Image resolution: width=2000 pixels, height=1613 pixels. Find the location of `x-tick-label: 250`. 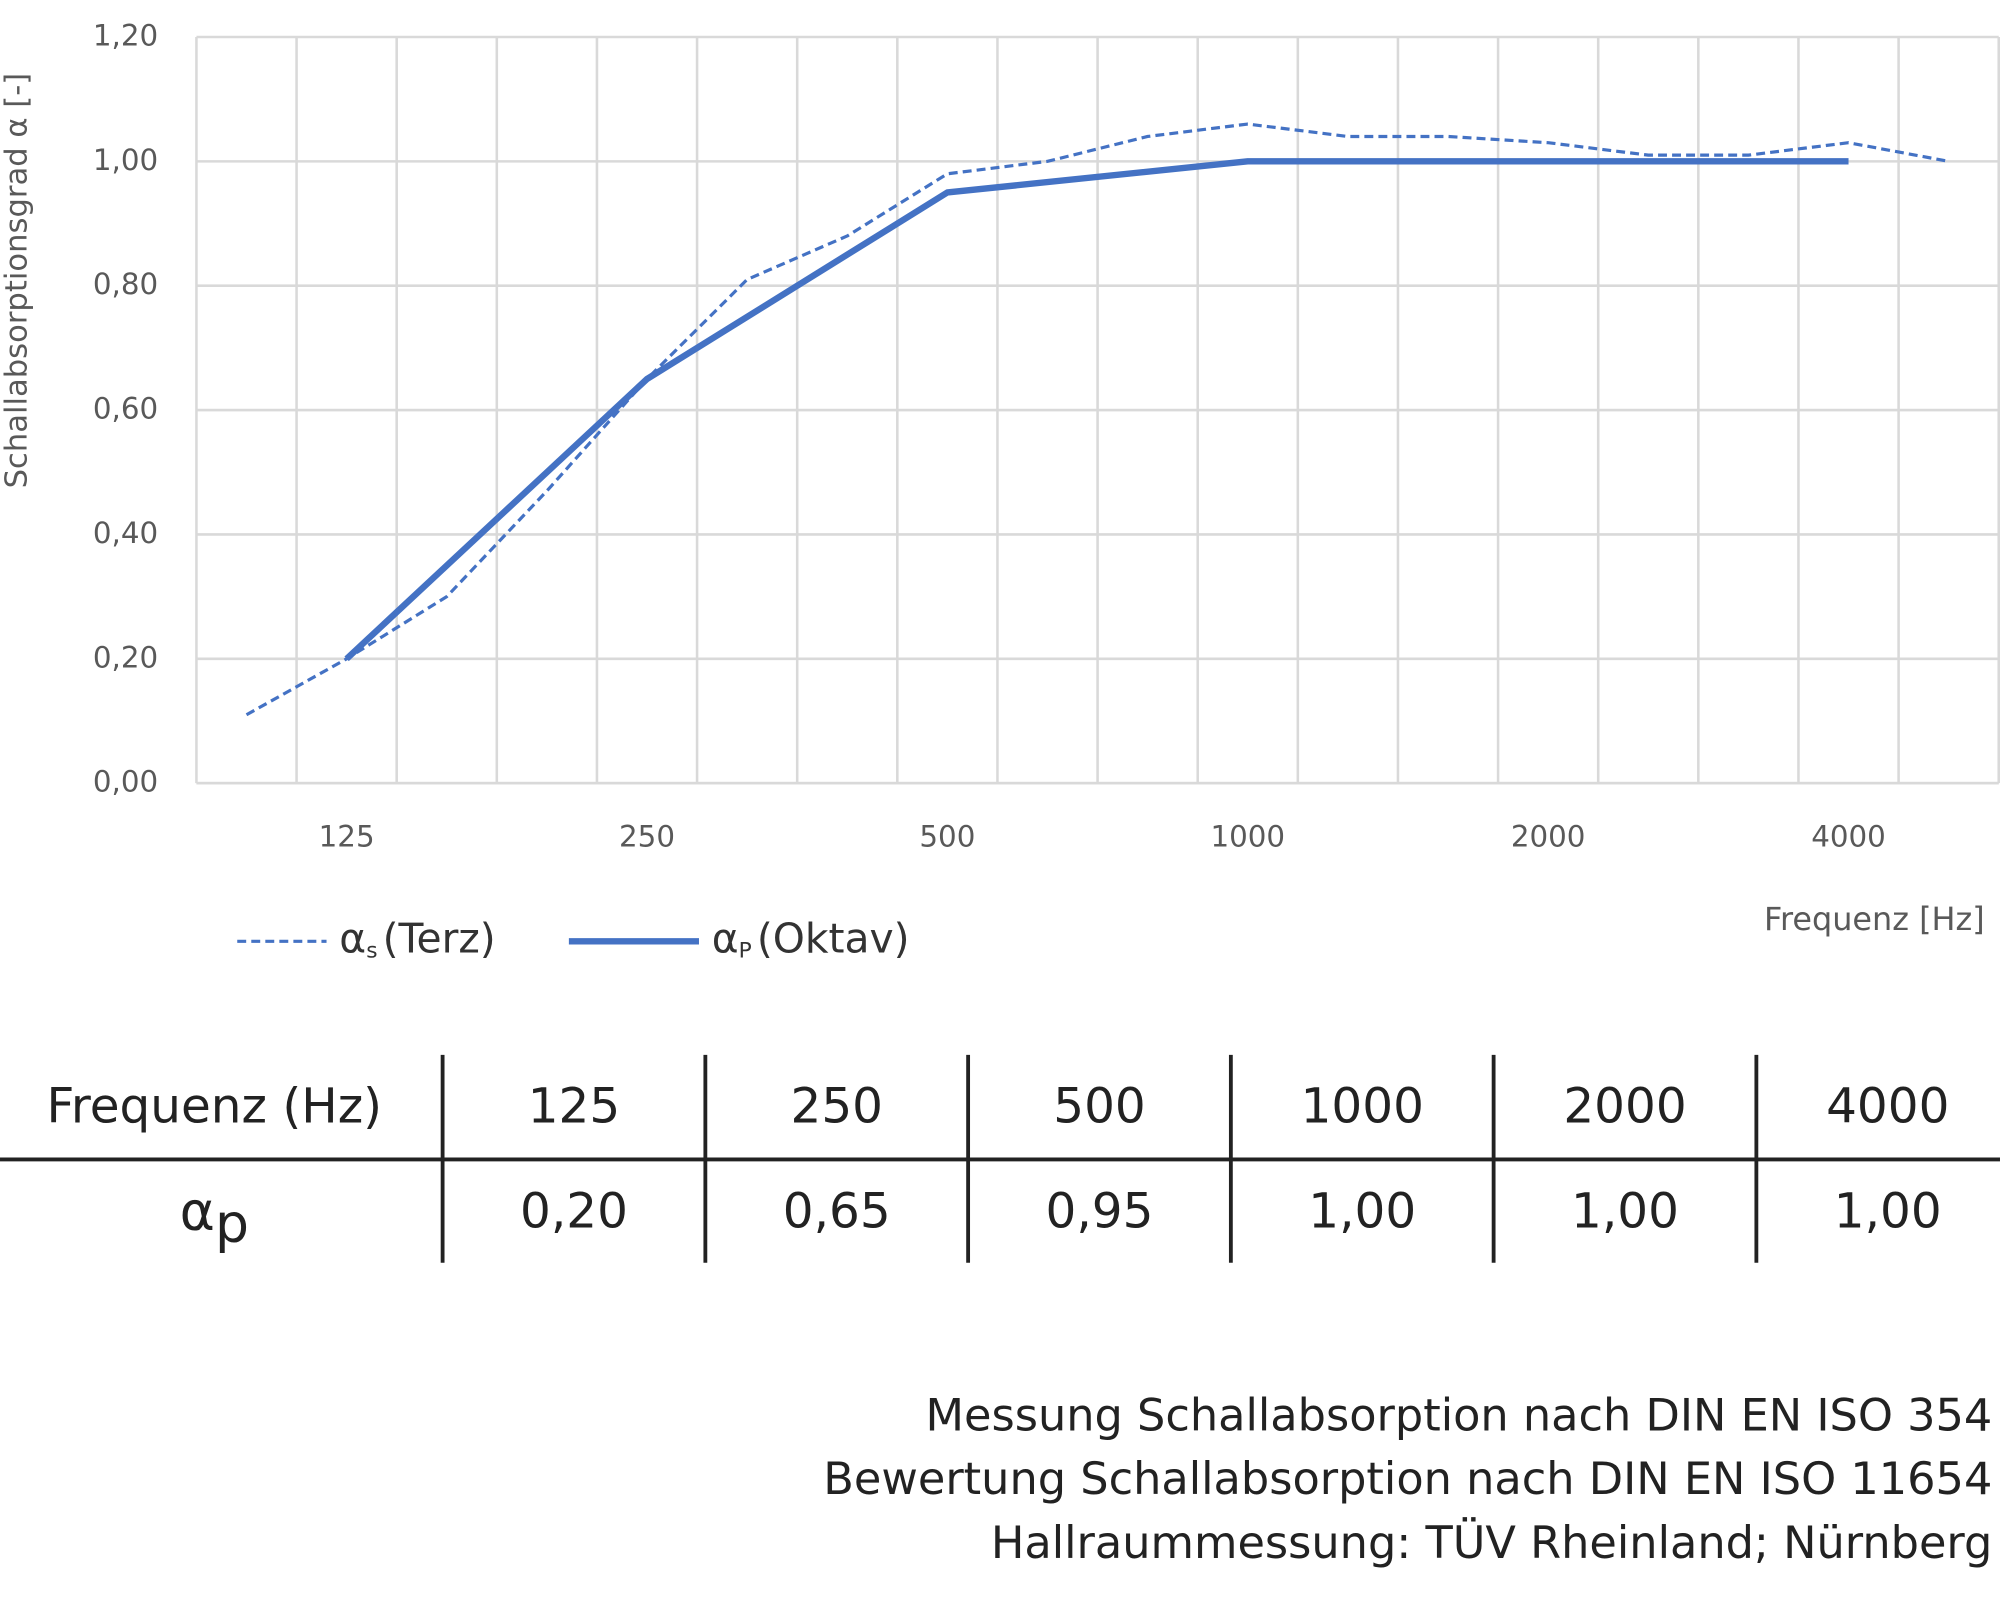

x-tick-label: 250 is located at coordinates (647, 837).